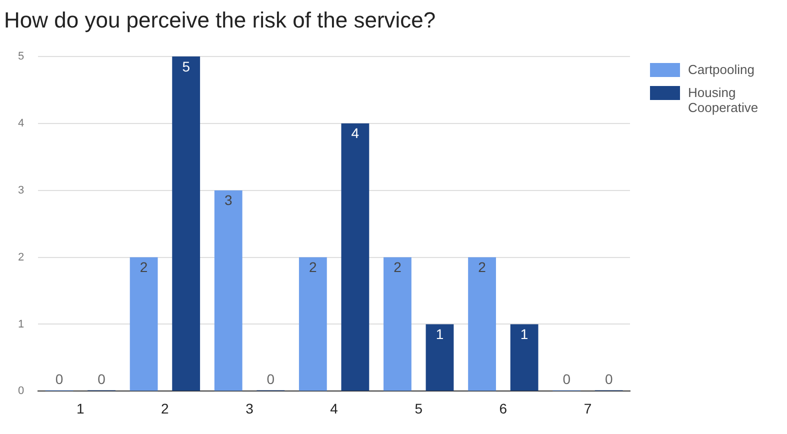 The width and height of the screenshot is (787, 434). I want to click on y-tick-label: 2, so click(21, 257).